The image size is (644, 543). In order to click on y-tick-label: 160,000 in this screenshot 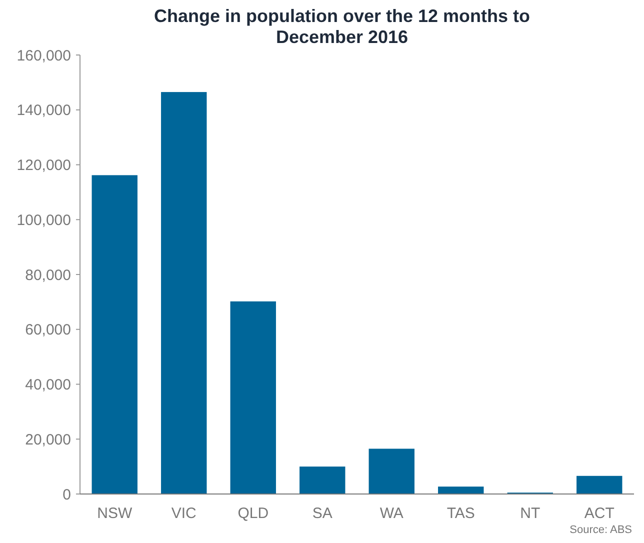, I will do `click(43, 55)`.